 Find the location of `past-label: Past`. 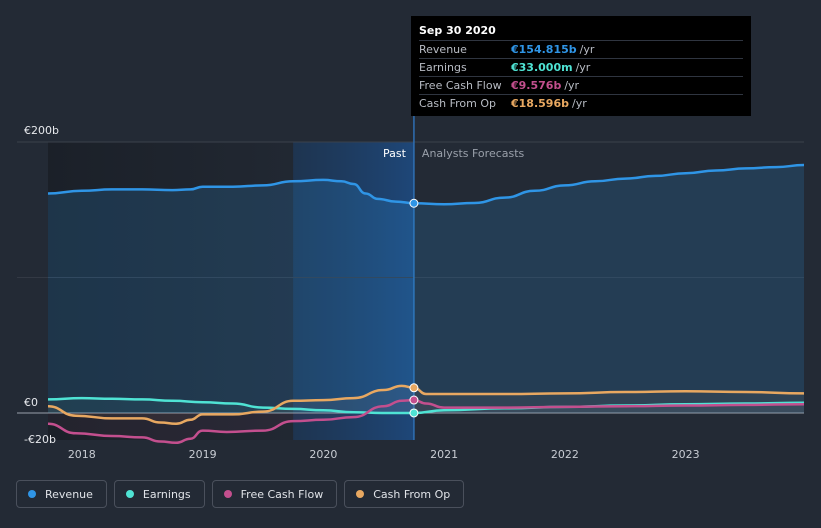

past-label: Past is located at coordinates (395, 153).